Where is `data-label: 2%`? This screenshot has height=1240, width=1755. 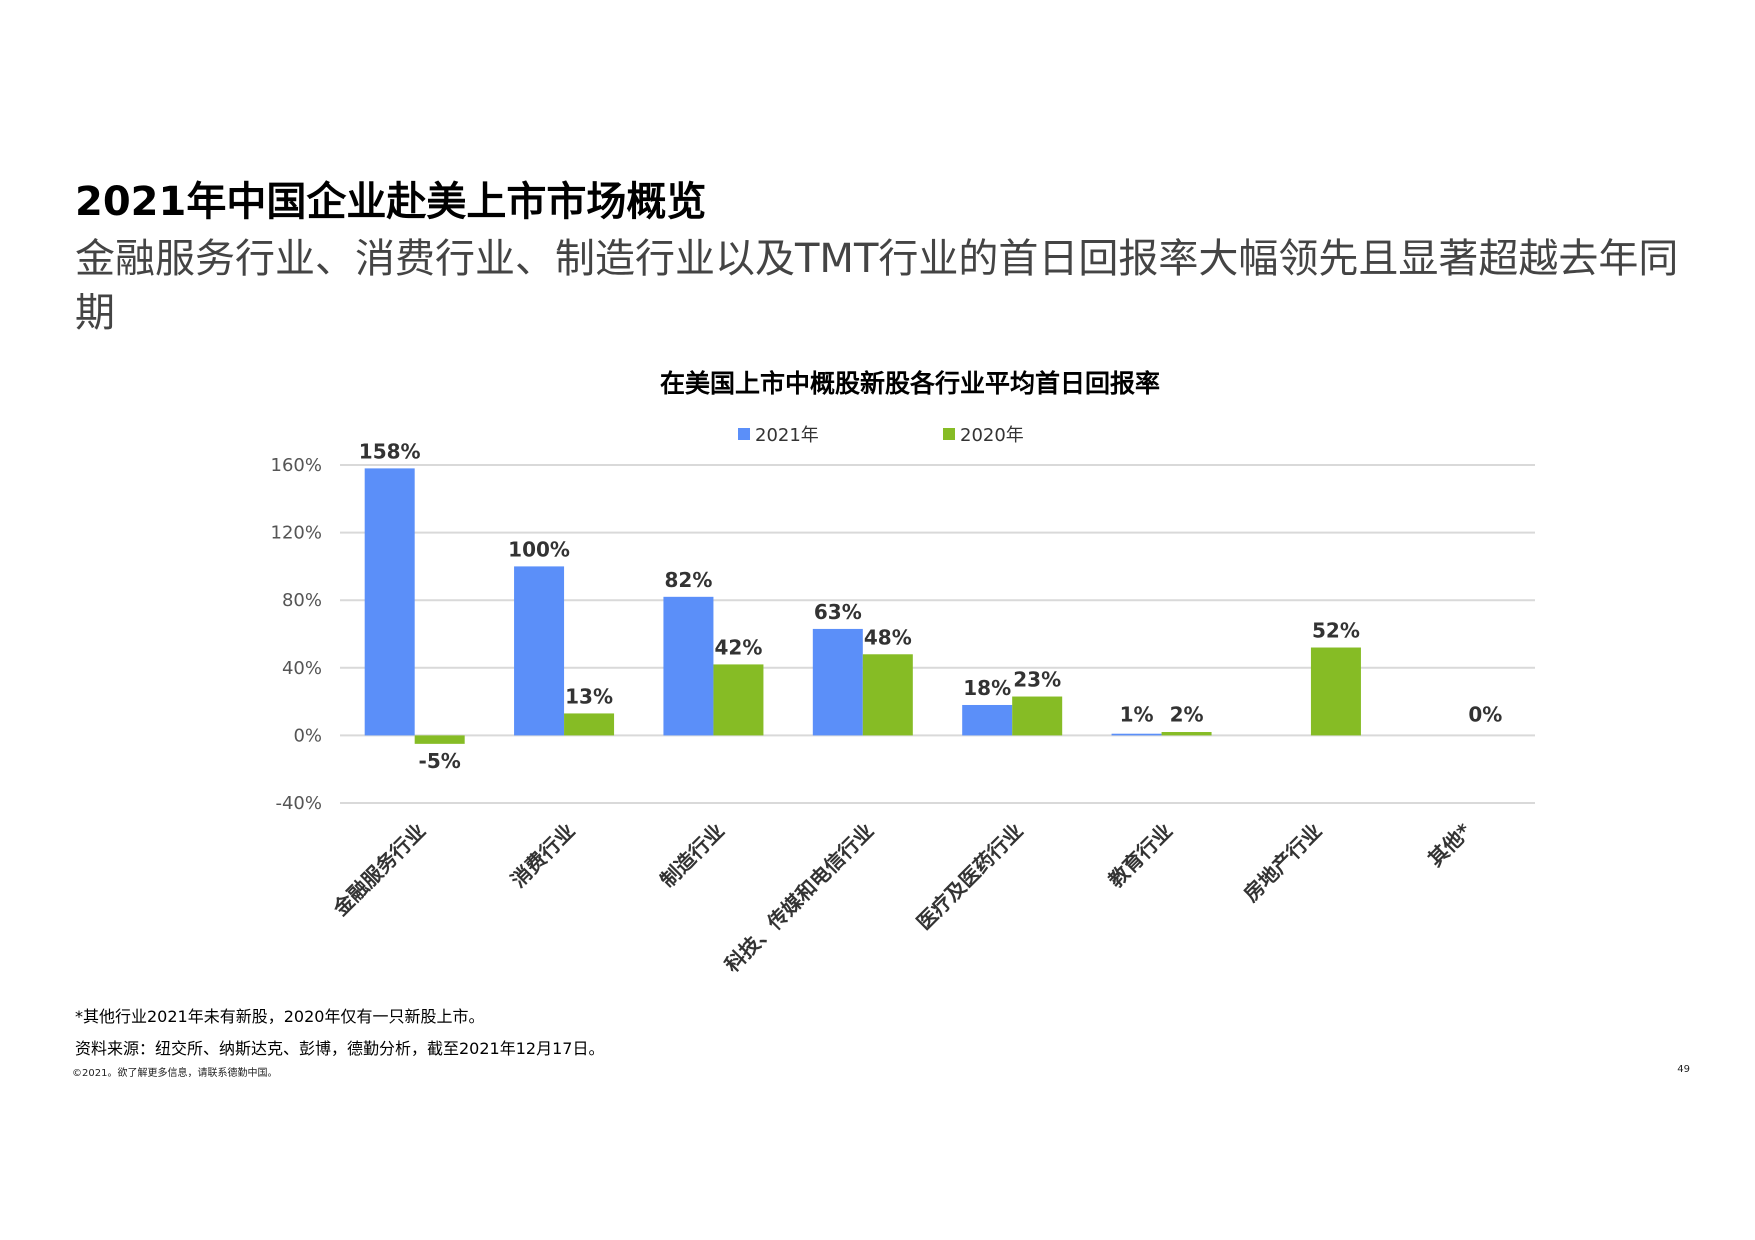 data-label: 2% is located at coordinates (1187, 714).